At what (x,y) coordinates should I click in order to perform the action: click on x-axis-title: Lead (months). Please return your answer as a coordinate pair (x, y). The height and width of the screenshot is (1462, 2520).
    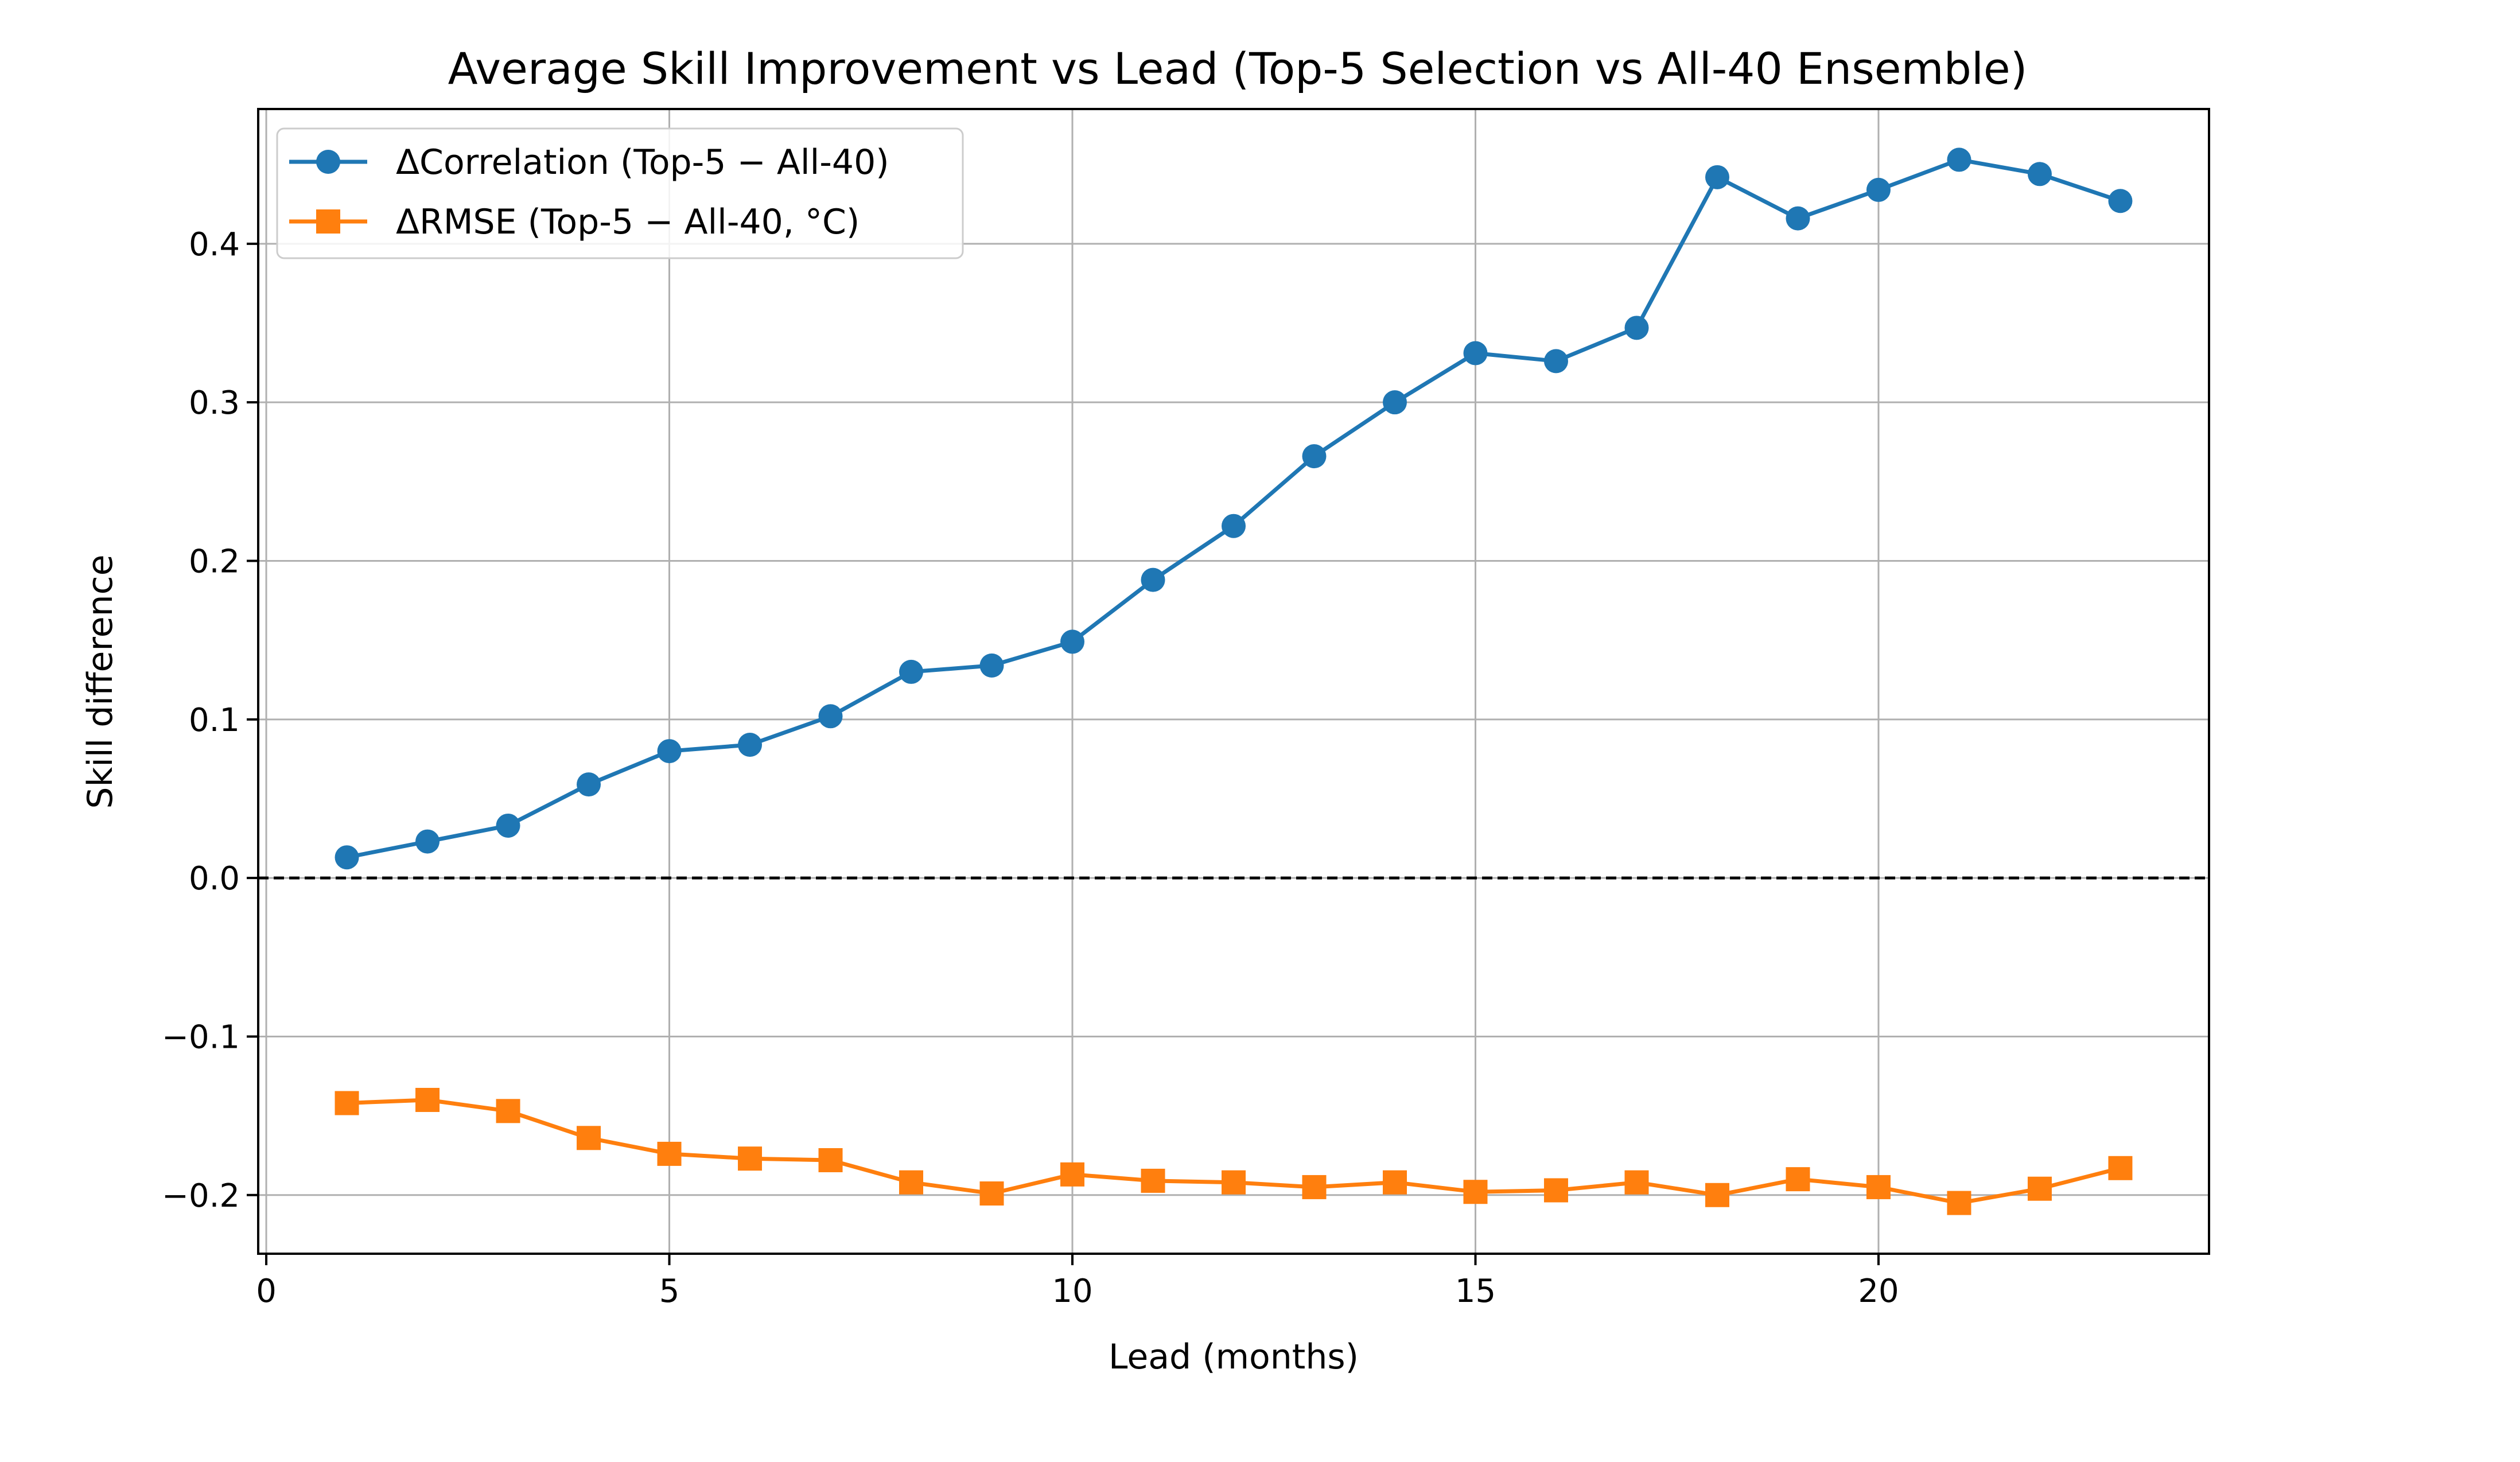
    Looking at the image, I should click on (1234, 1357).